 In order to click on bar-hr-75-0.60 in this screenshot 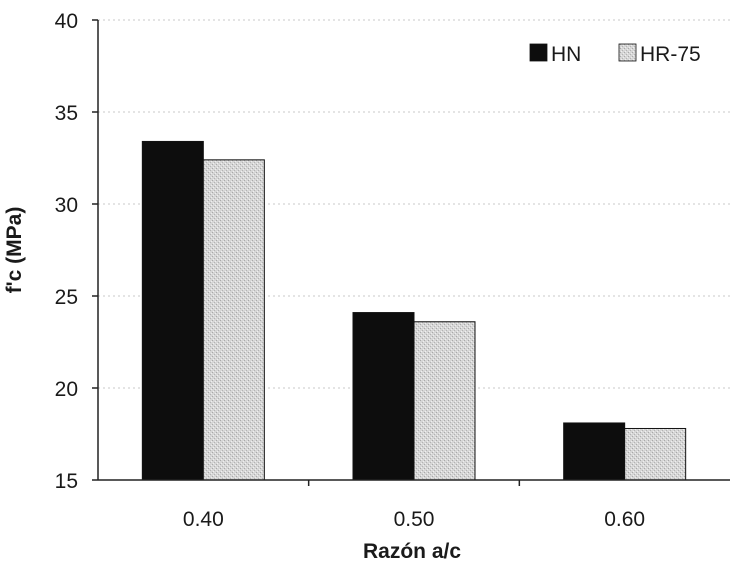, I will do `click(655, 454)`.